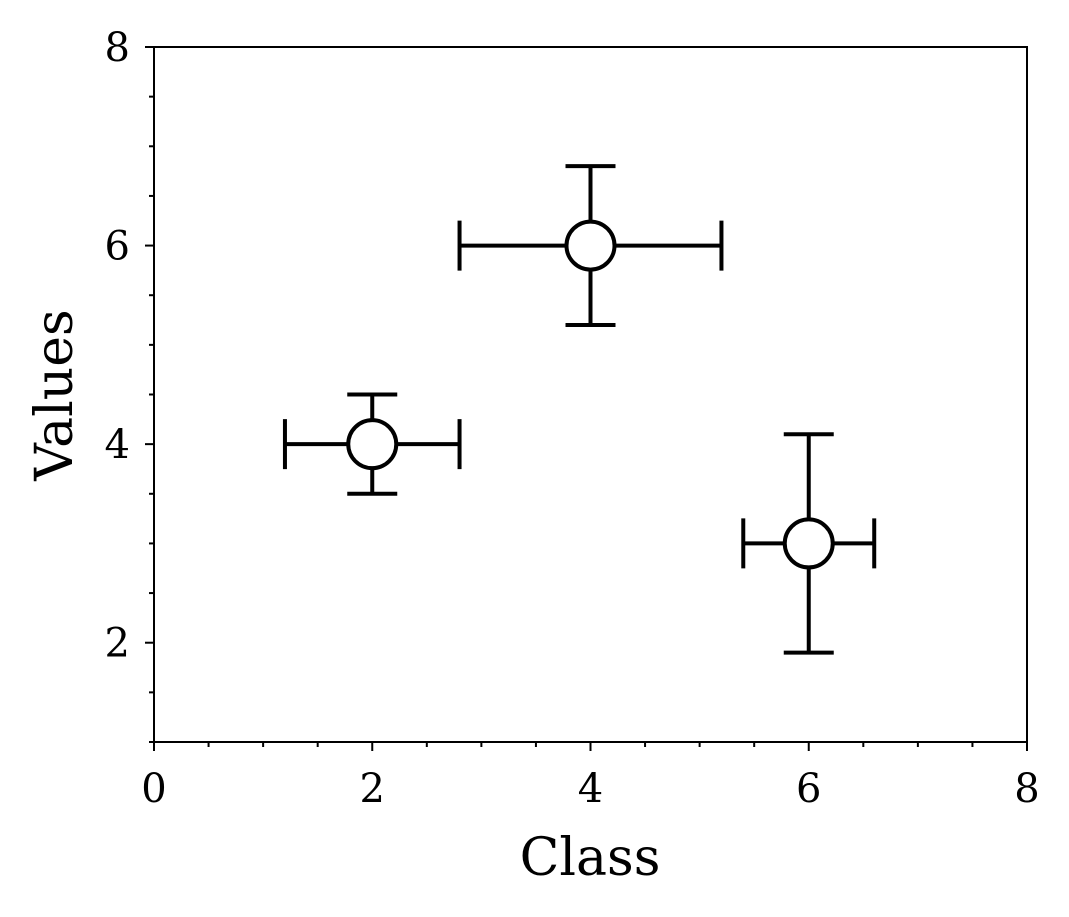 The height and width of the screenshot is (917, 1069). Describe the element at coordinates (590, 789) in the screenshot. I see `x-tick-label: 4` at that location.